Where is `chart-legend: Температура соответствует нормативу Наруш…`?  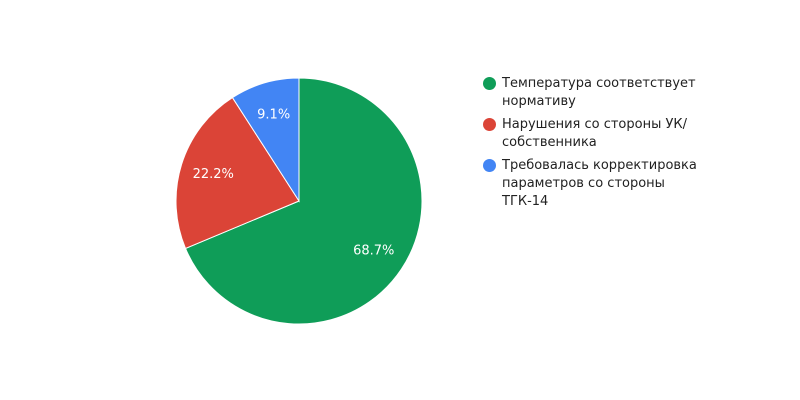 chart-legend: Температура соответствует нормативу Наруш… is located at coordinates (598, 145).